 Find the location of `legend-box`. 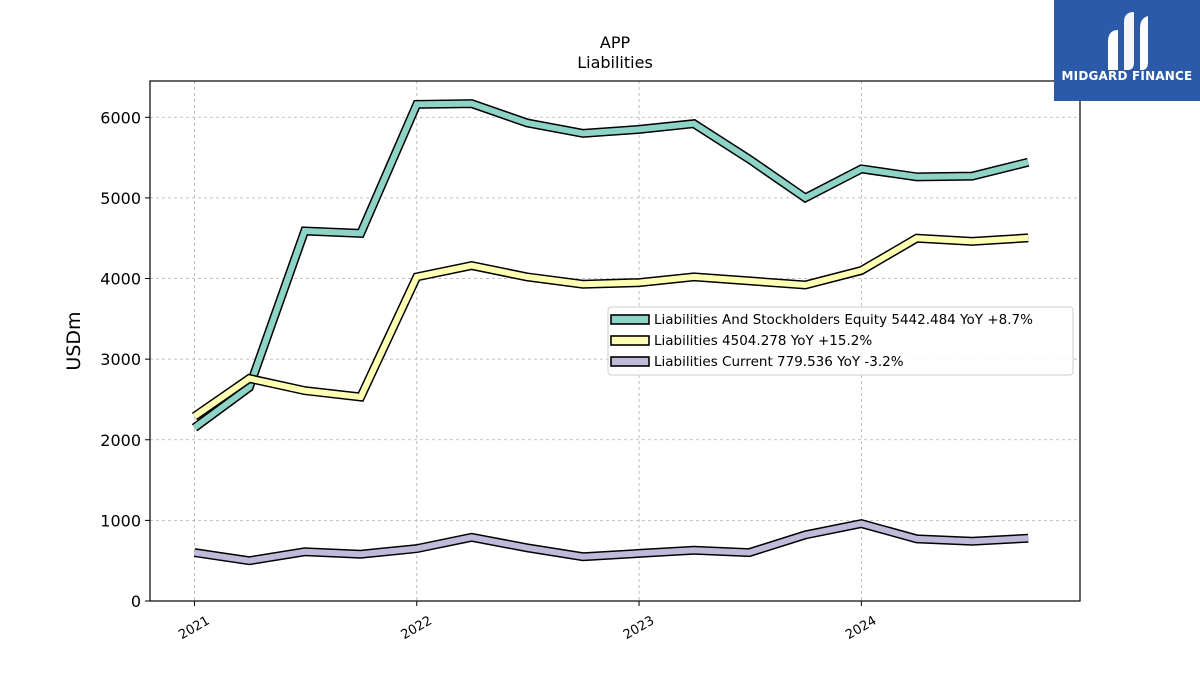

legend-box is located at coordinates (840, 341).